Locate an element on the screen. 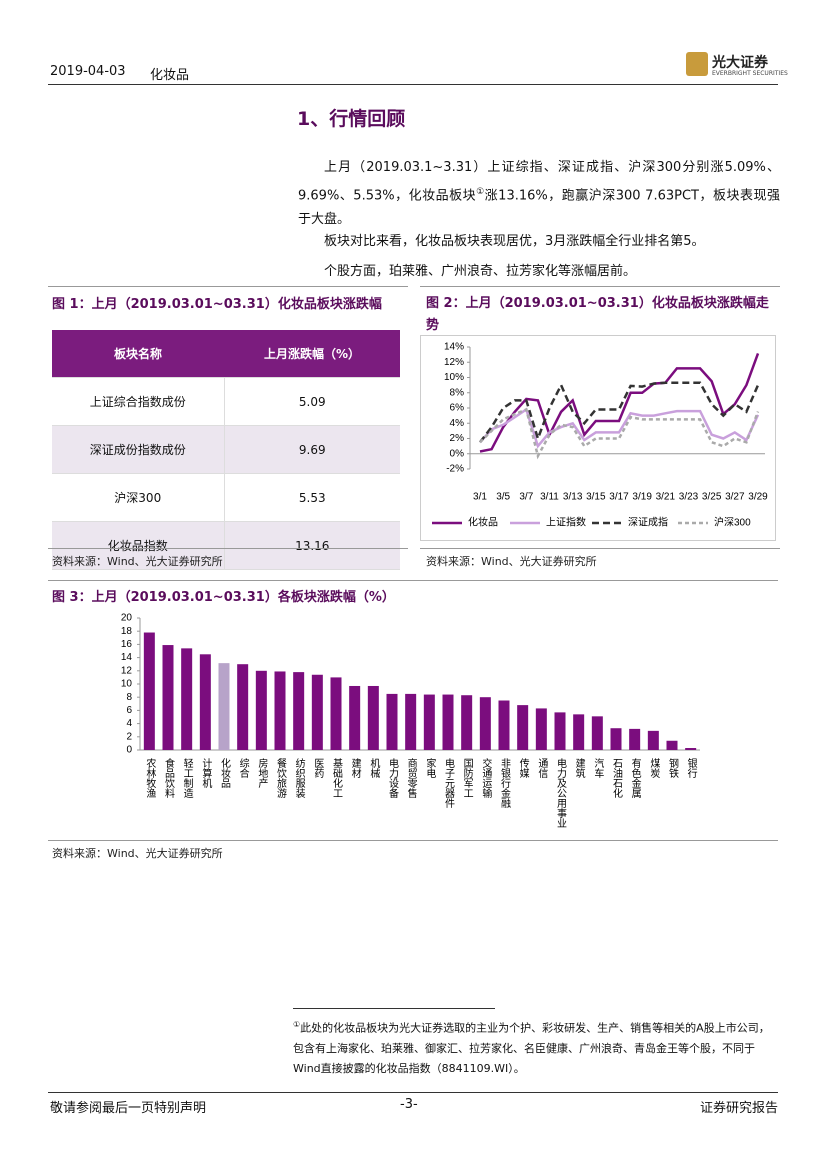  cell: 化妆品指数 is located at coordinates (138, 545).